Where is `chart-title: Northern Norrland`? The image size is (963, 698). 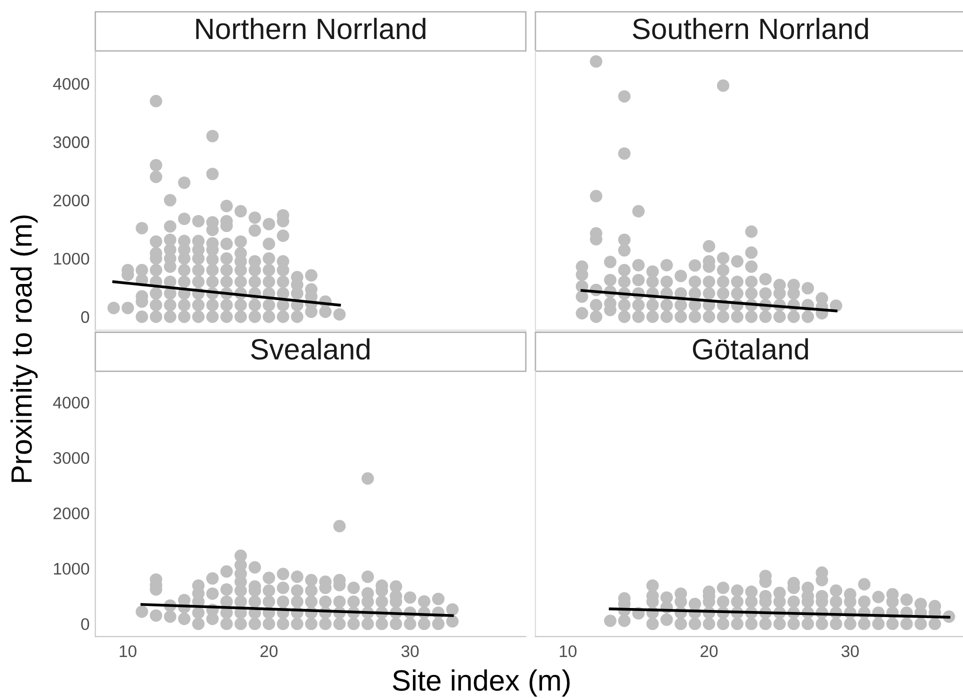 chart-title: Northern Norrland is located at coordinates (311, 29).